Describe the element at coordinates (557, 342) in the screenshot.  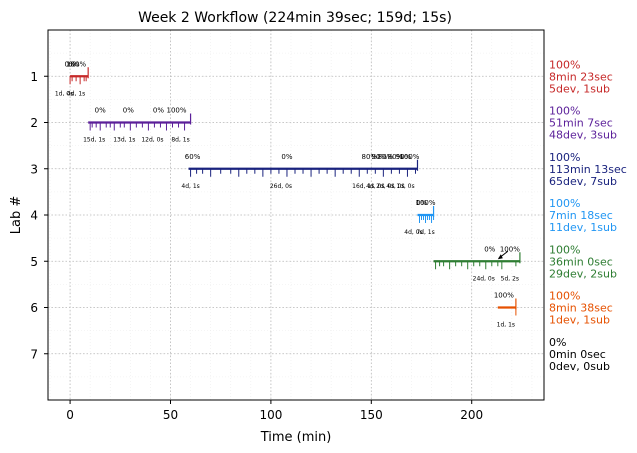
I see `lab-7-summary-line: 0%` at that location.